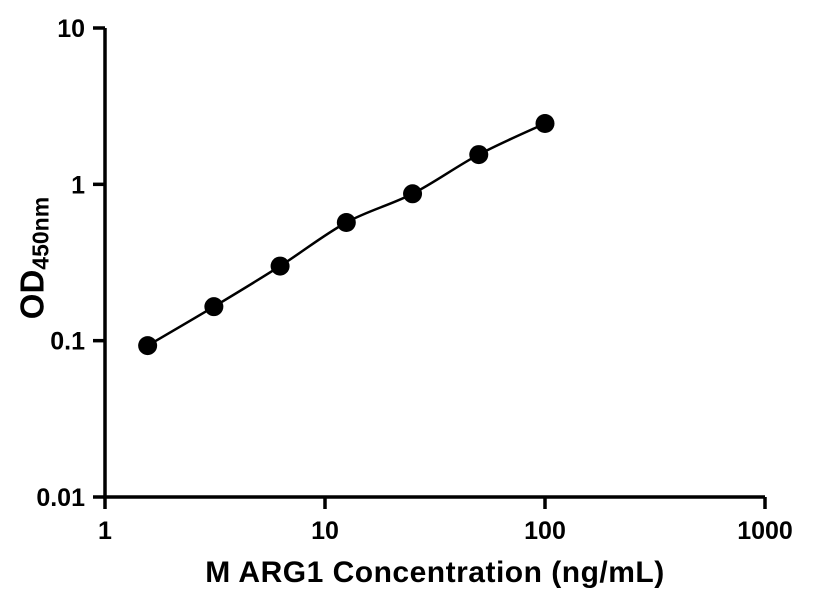  Describe the element at coordinates (60, 498) in the screenshot. I see `y-tick-label: 0.01` at that location.